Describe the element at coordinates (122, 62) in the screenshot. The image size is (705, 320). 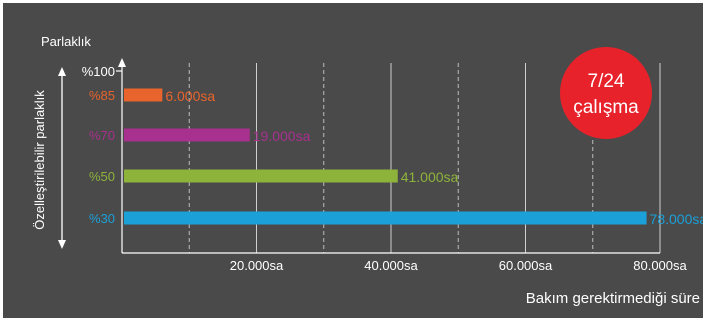
I see `y-axis-arrow-icon` at that location.